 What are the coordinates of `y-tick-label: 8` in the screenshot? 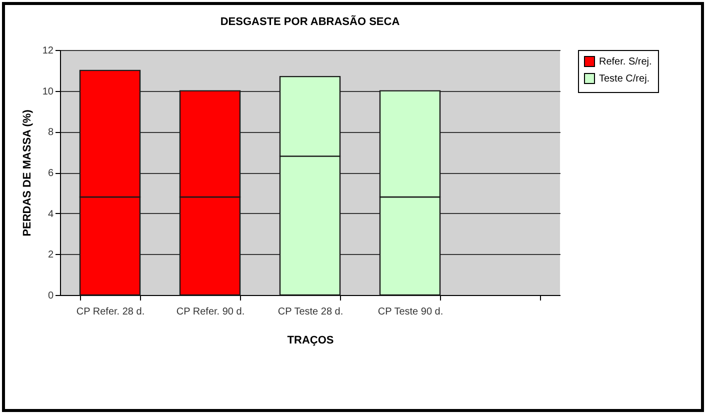 It's located at (51, 132).